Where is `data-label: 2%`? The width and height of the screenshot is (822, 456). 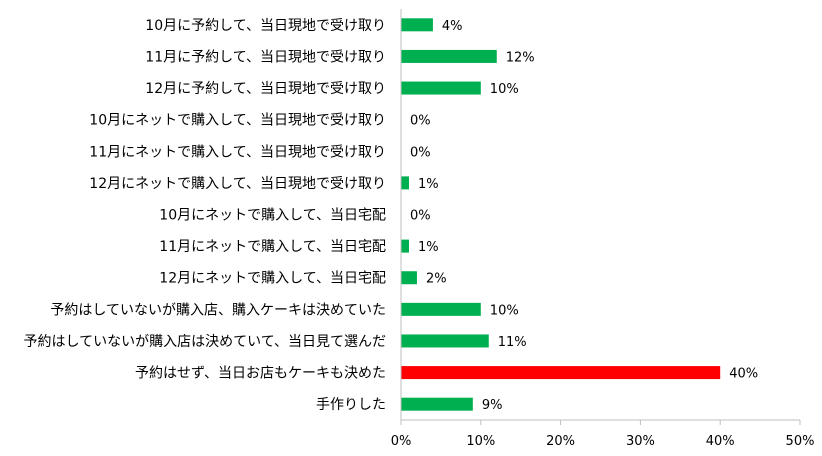 data-label: 2% is located at coordinates (436, 279).